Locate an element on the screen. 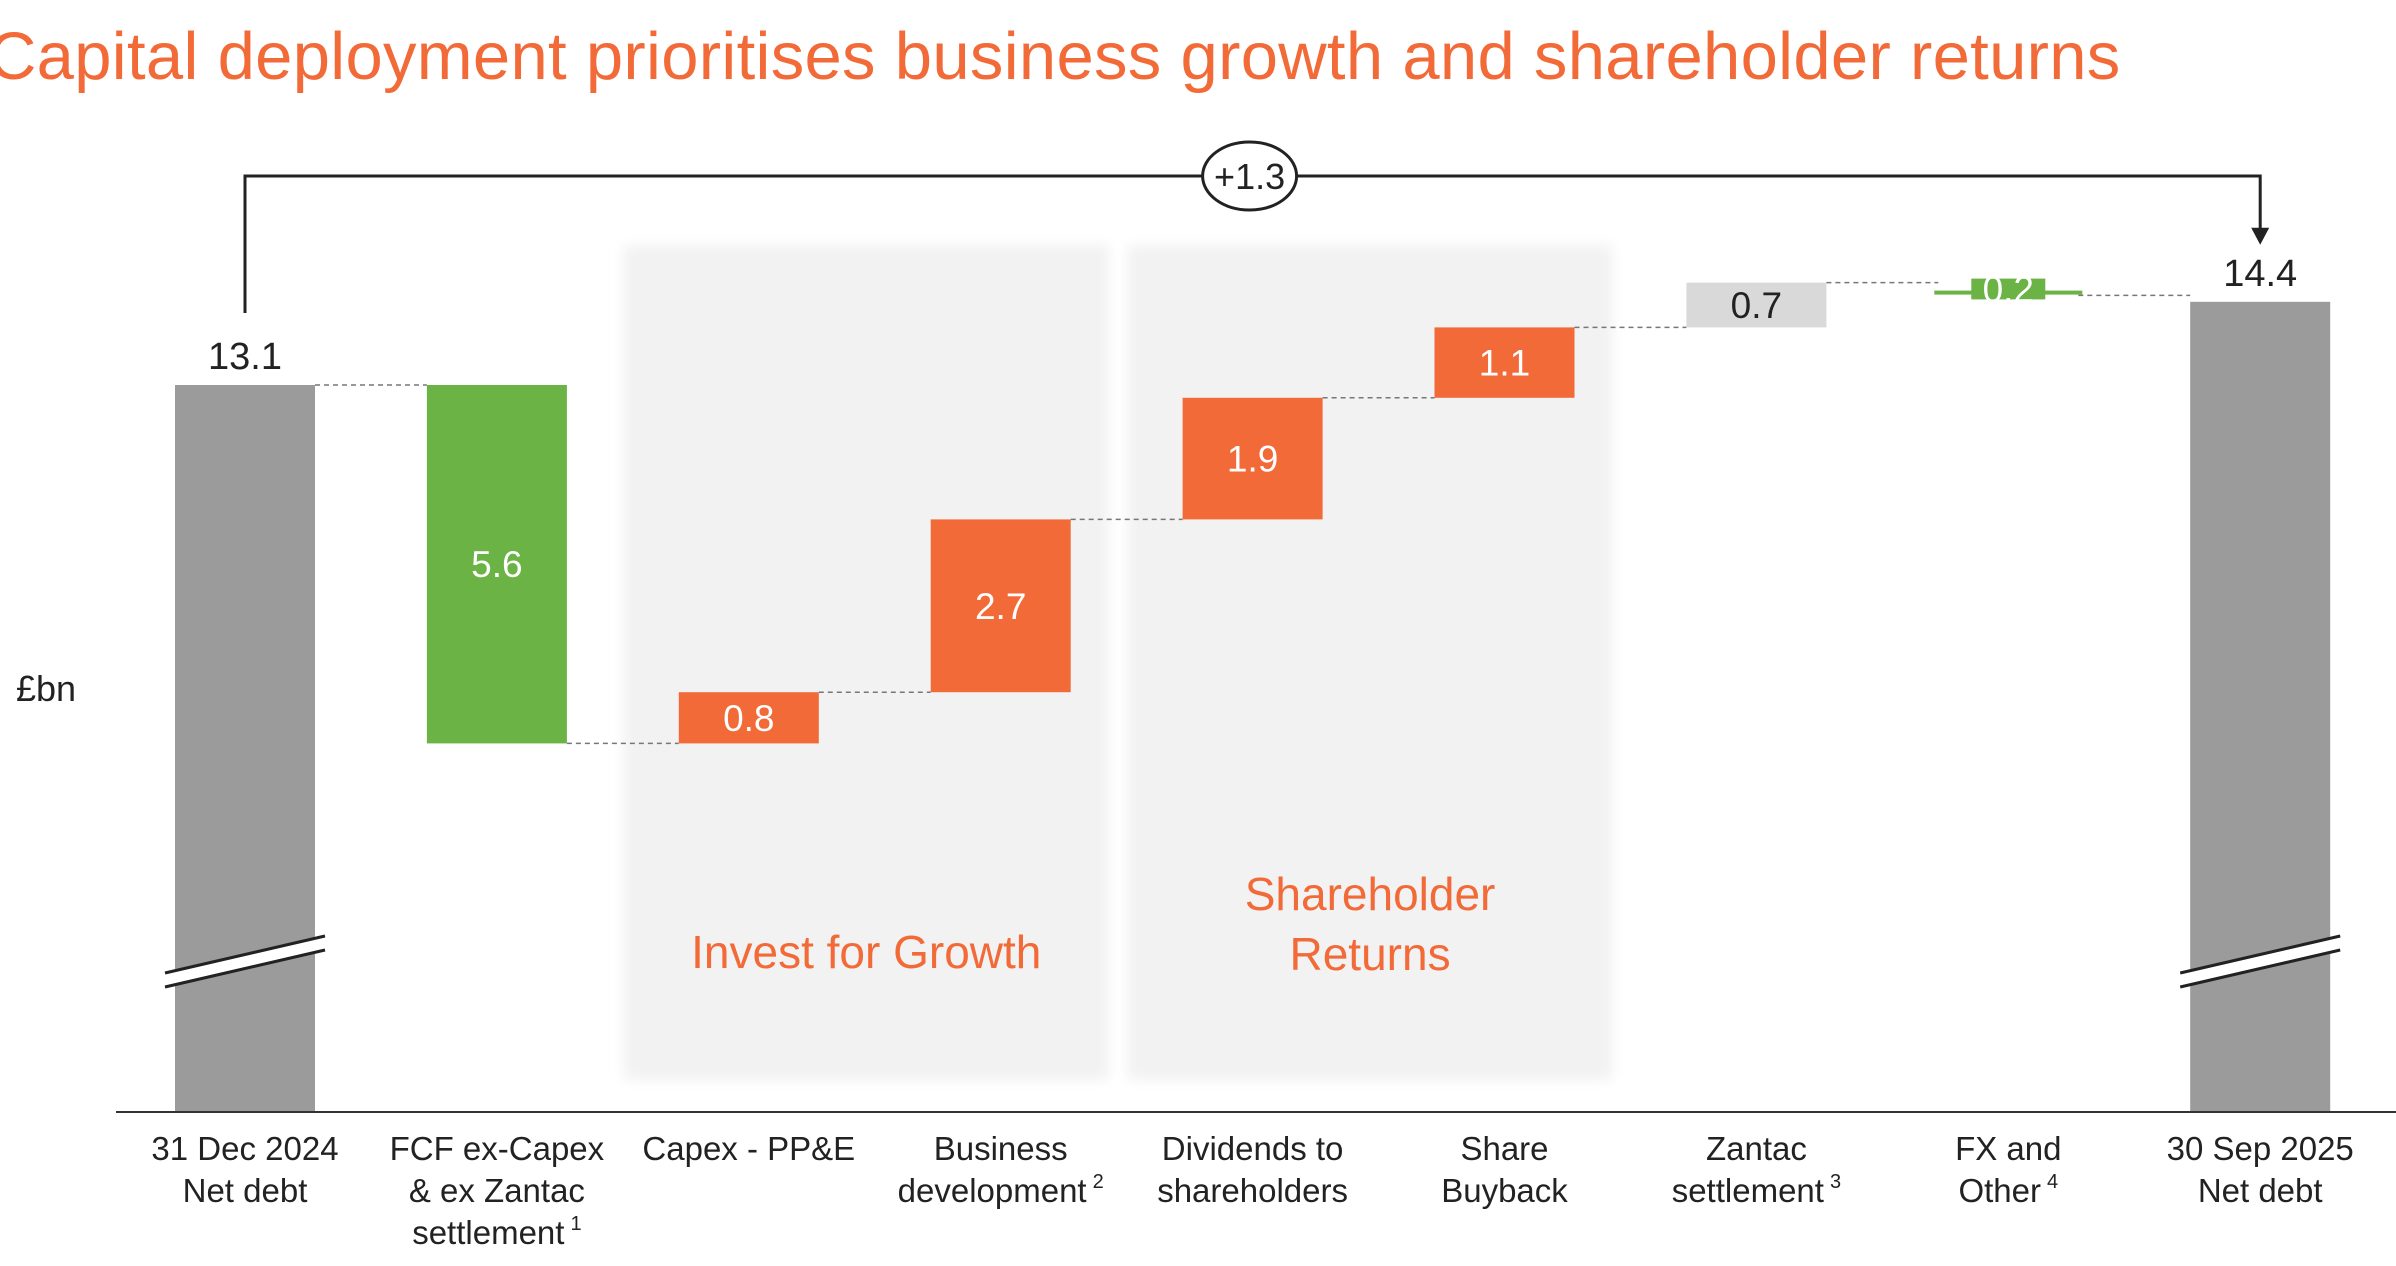 This screenshot has width=2396, height=1266. bridge-label: +1.3 is located at coordinates (1249, 176).